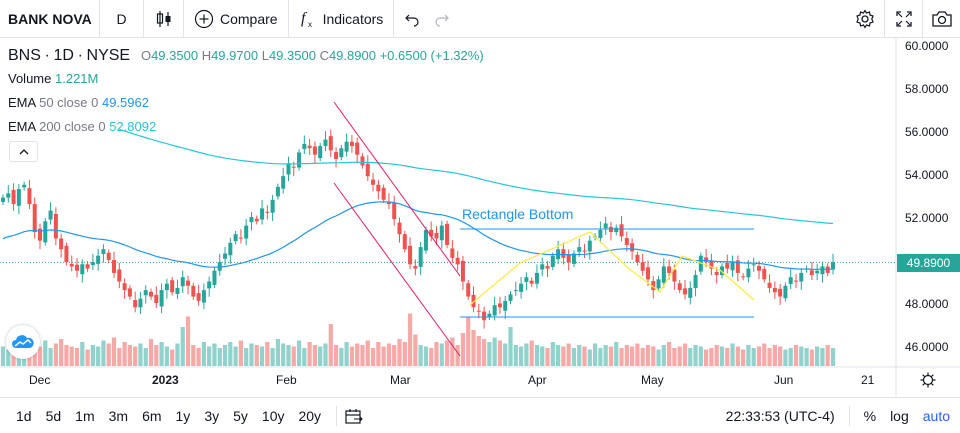 The image size is (960, 433). Describe the element at coordinates (868, 380) in the screenshot. I see `time-label: 21` at that location.